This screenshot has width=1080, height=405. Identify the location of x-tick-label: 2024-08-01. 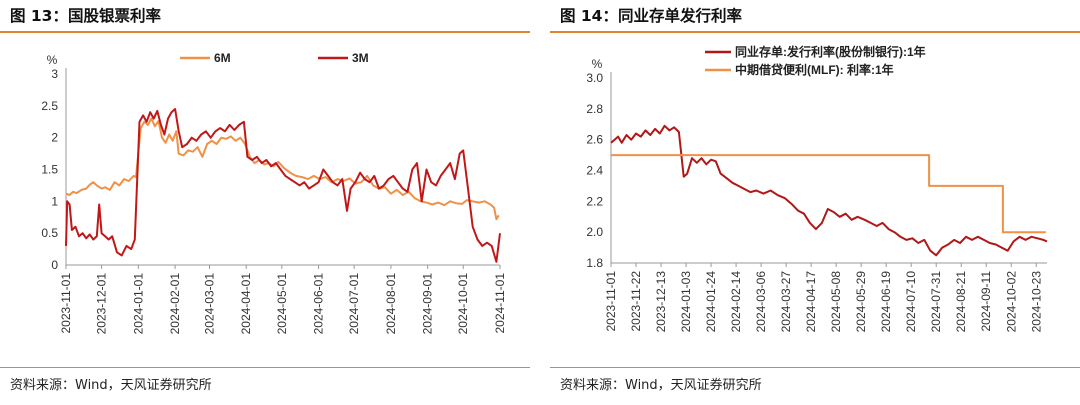
(391, 304).